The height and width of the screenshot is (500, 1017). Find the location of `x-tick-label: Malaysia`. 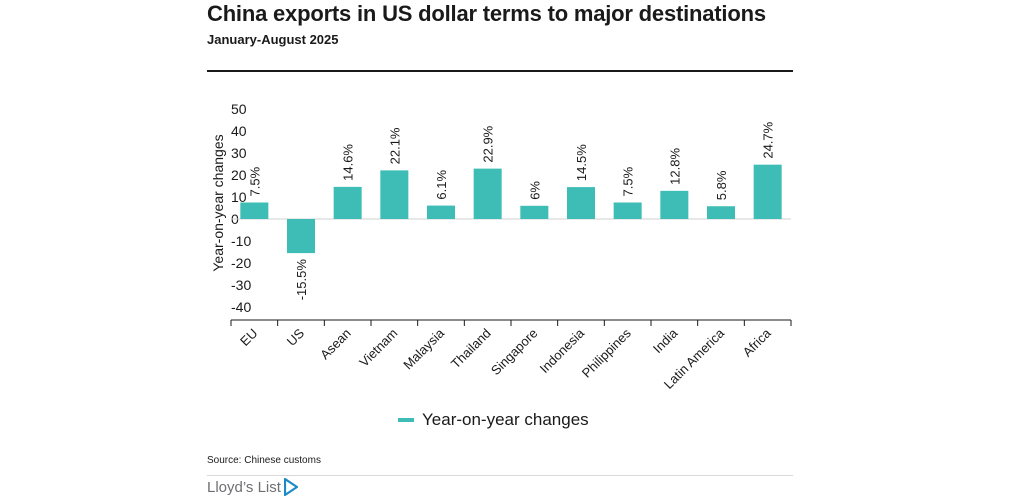

x-tick-label: Malaysia is located at coordinates (423, 348).